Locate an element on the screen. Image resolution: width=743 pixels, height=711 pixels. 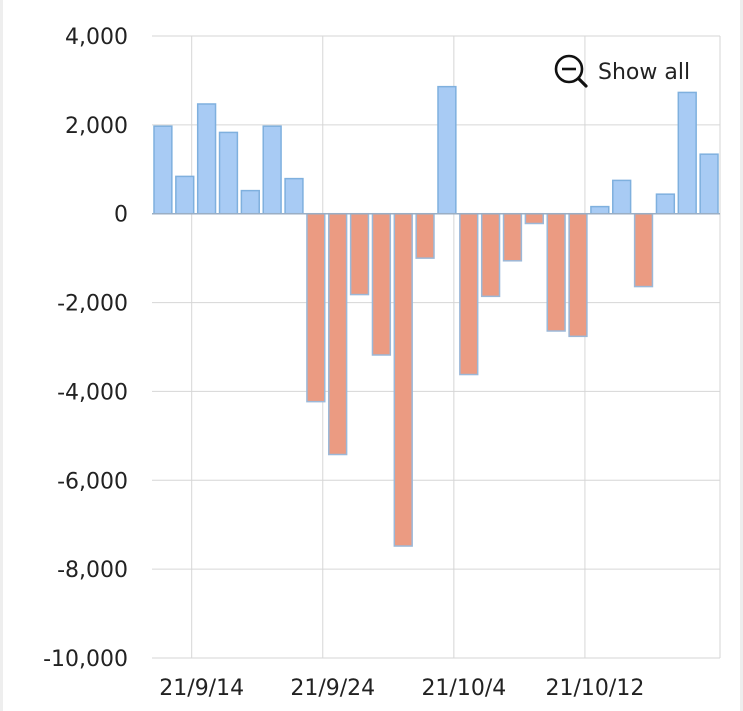
y-tick-label: -6,000 is located at coordinates (92, 481).